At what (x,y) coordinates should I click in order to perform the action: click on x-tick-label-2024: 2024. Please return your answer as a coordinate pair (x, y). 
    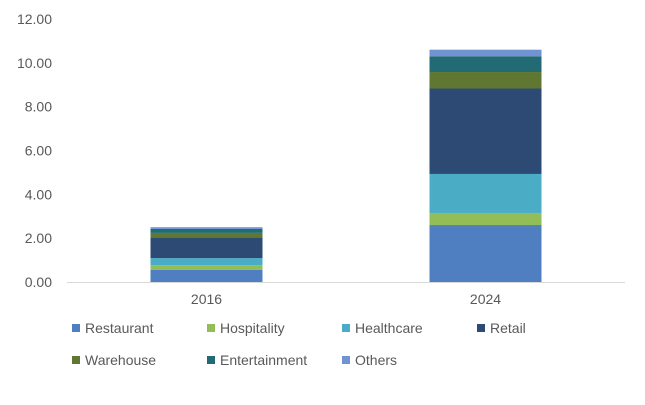
    Looking at the image, I should click on (485, 299).